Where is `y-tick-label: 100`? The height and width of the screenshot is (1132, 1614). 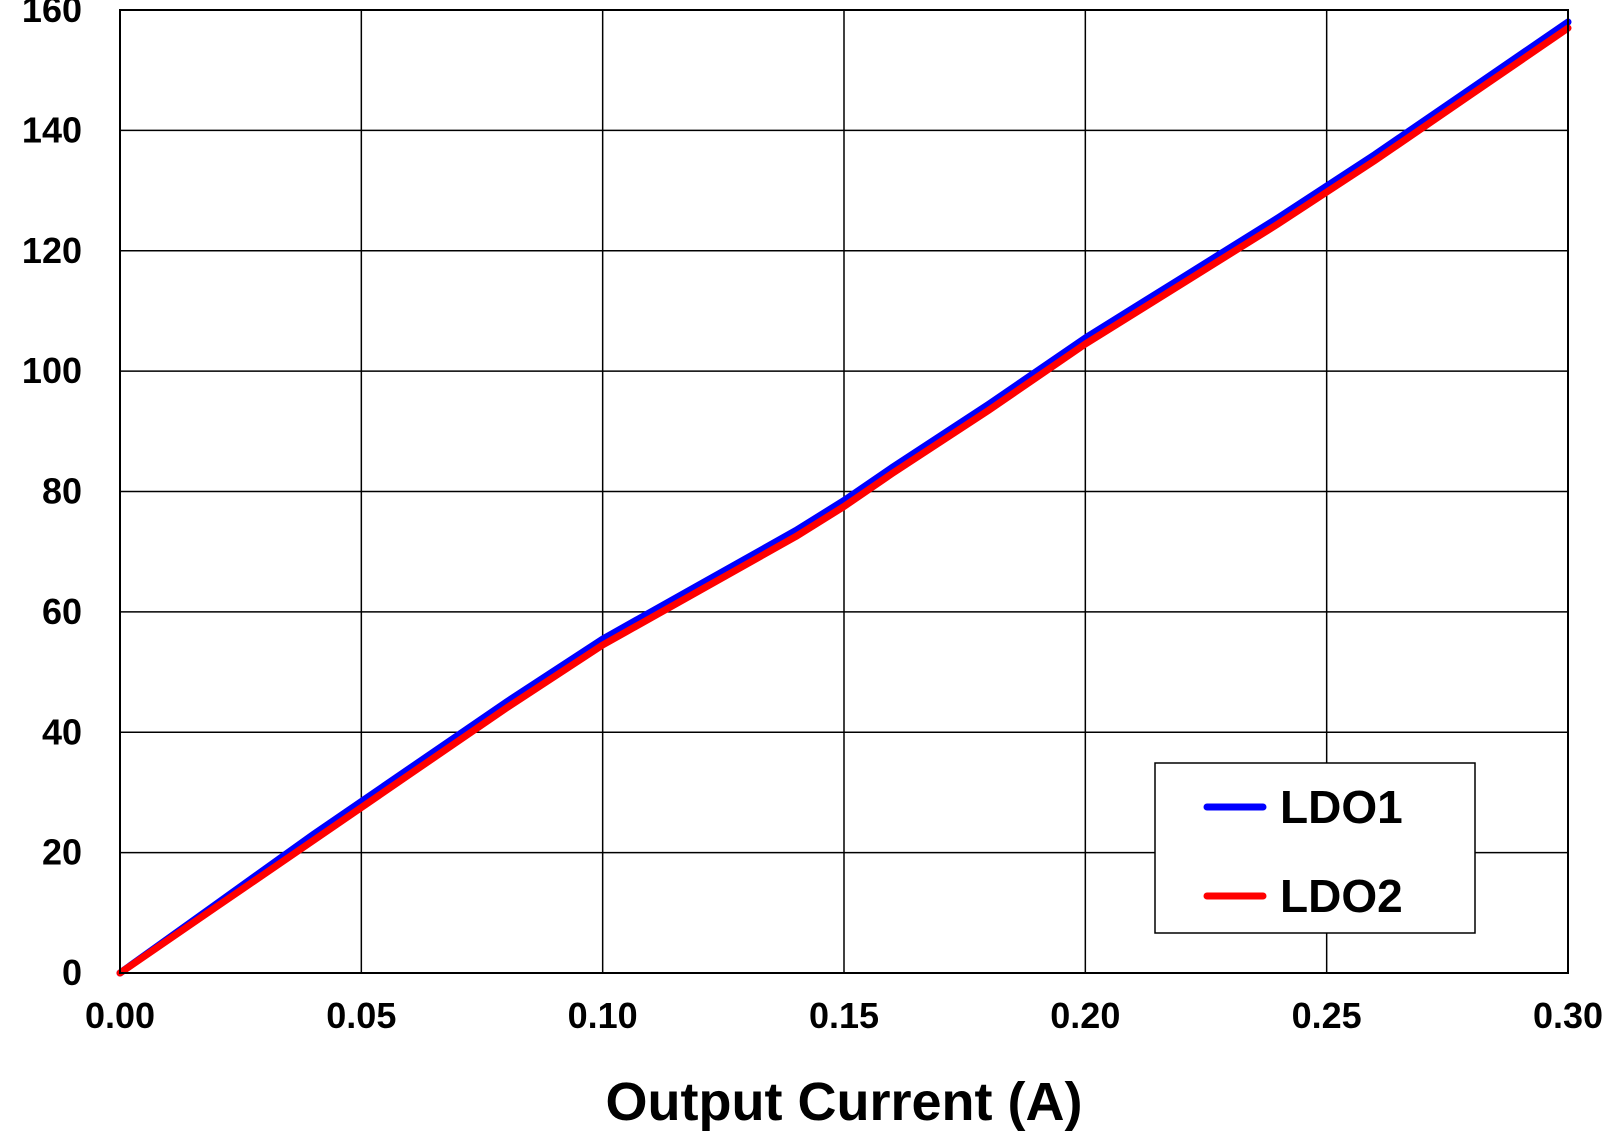
y-tick-label: 100 is located at coordinates (52, 370).